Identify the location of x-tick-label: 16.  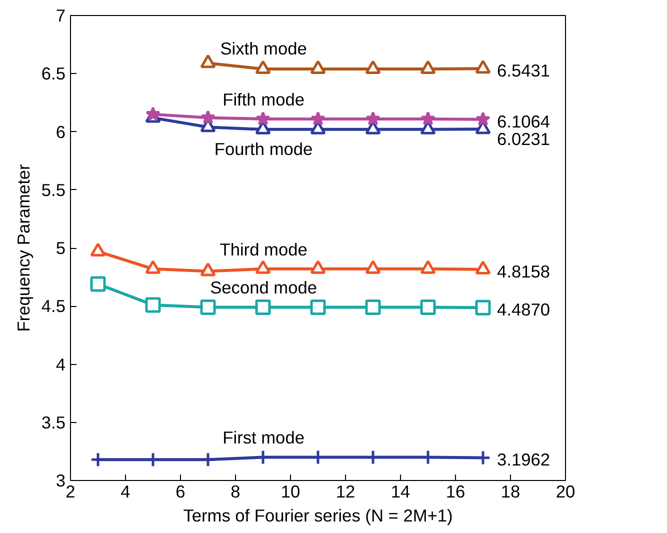
(456, 492).